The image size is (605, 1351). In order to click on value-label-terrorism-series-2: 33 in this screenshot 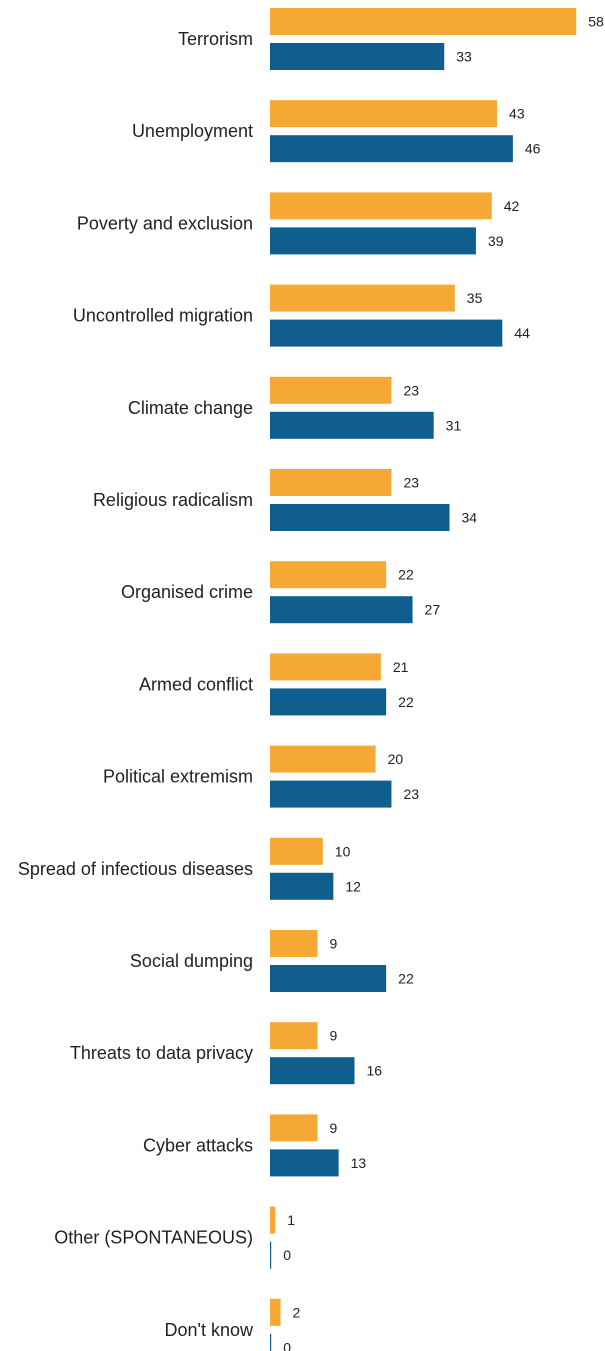, I will do `click(464, 57)`.